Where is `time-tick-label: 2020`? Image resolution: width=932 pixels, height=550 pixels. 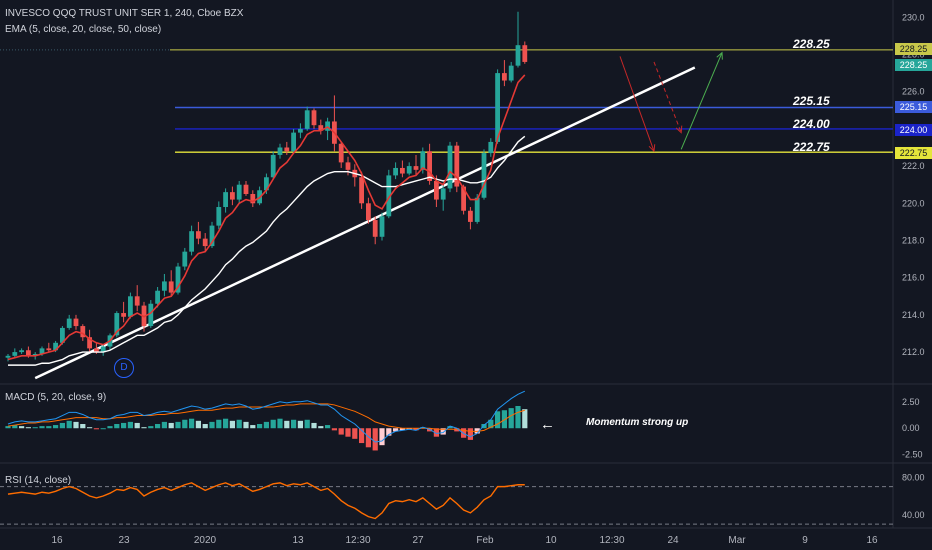 time-tick-label: 2020 is located at coordinates (205, 540).